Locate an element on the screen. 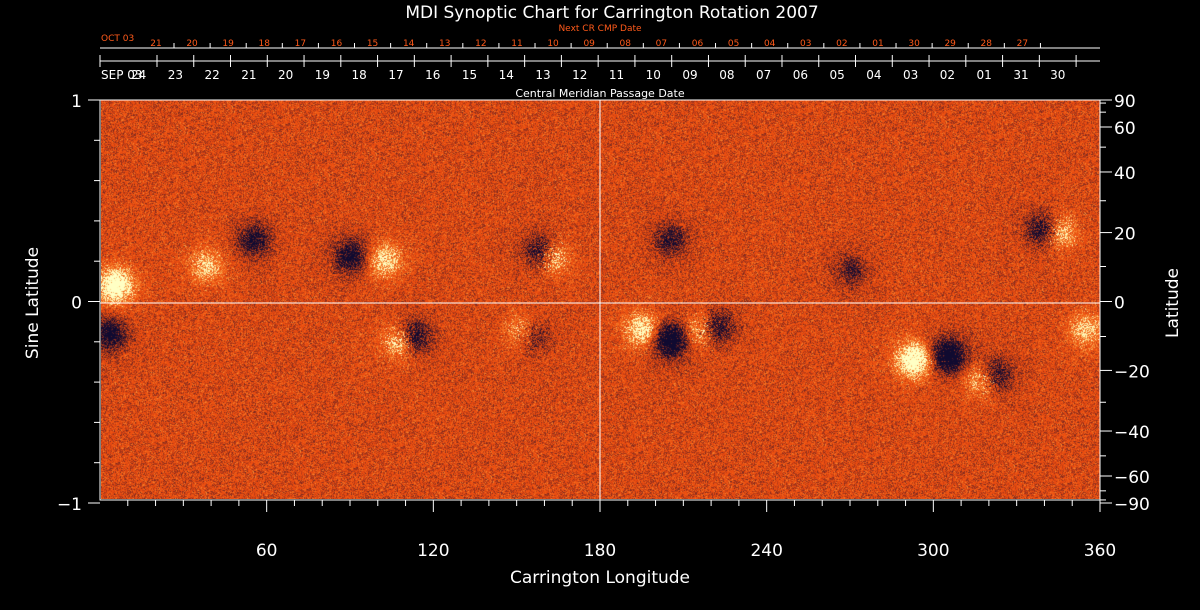 This screenshot has height=610, width=1200. cmp-date-label: 16 is located at coordinates (432, 75).